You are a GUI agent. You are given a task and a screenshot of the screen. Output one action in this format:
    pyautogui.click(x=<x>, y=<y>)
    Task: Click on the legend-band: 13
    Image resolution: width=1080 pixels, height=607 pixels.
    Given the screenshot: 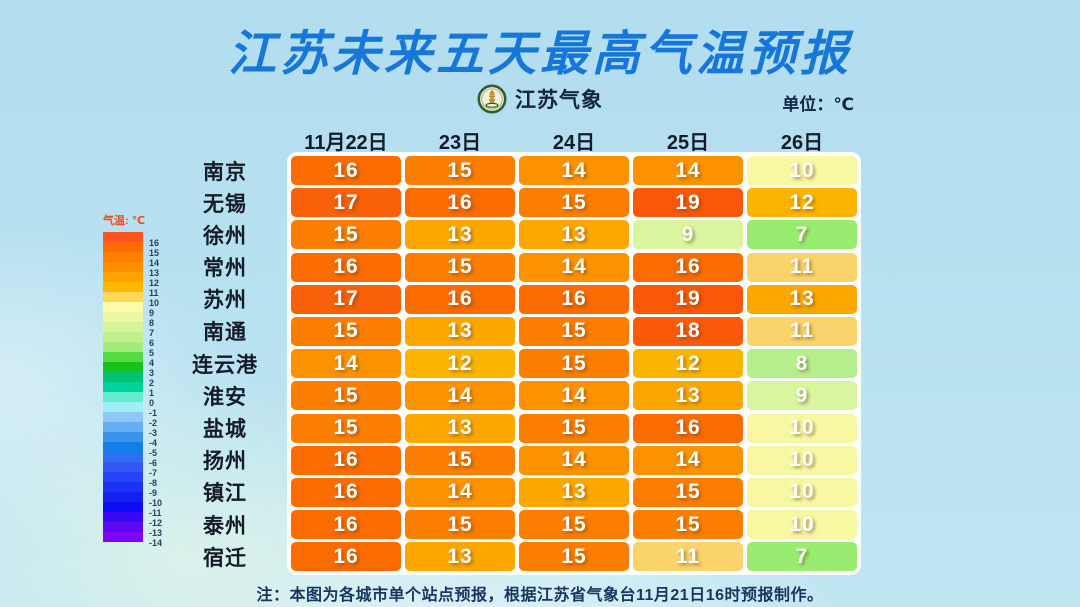 What is the action you would take?
    pyautogui.click(x=131, y=270)
    